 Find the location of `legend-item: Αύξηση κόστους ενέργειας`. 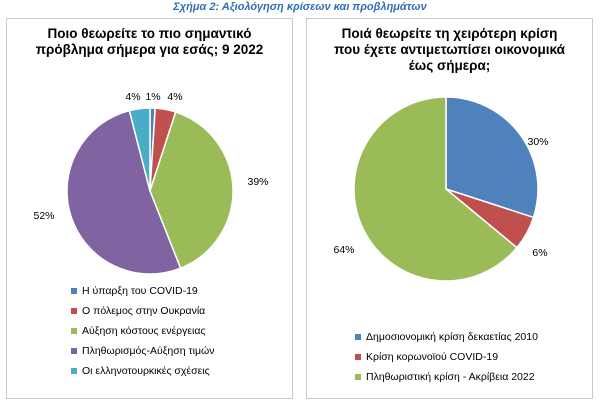

legend-item: Αύξηση κόστους ενέργειας is located at coordinates (142, 331).